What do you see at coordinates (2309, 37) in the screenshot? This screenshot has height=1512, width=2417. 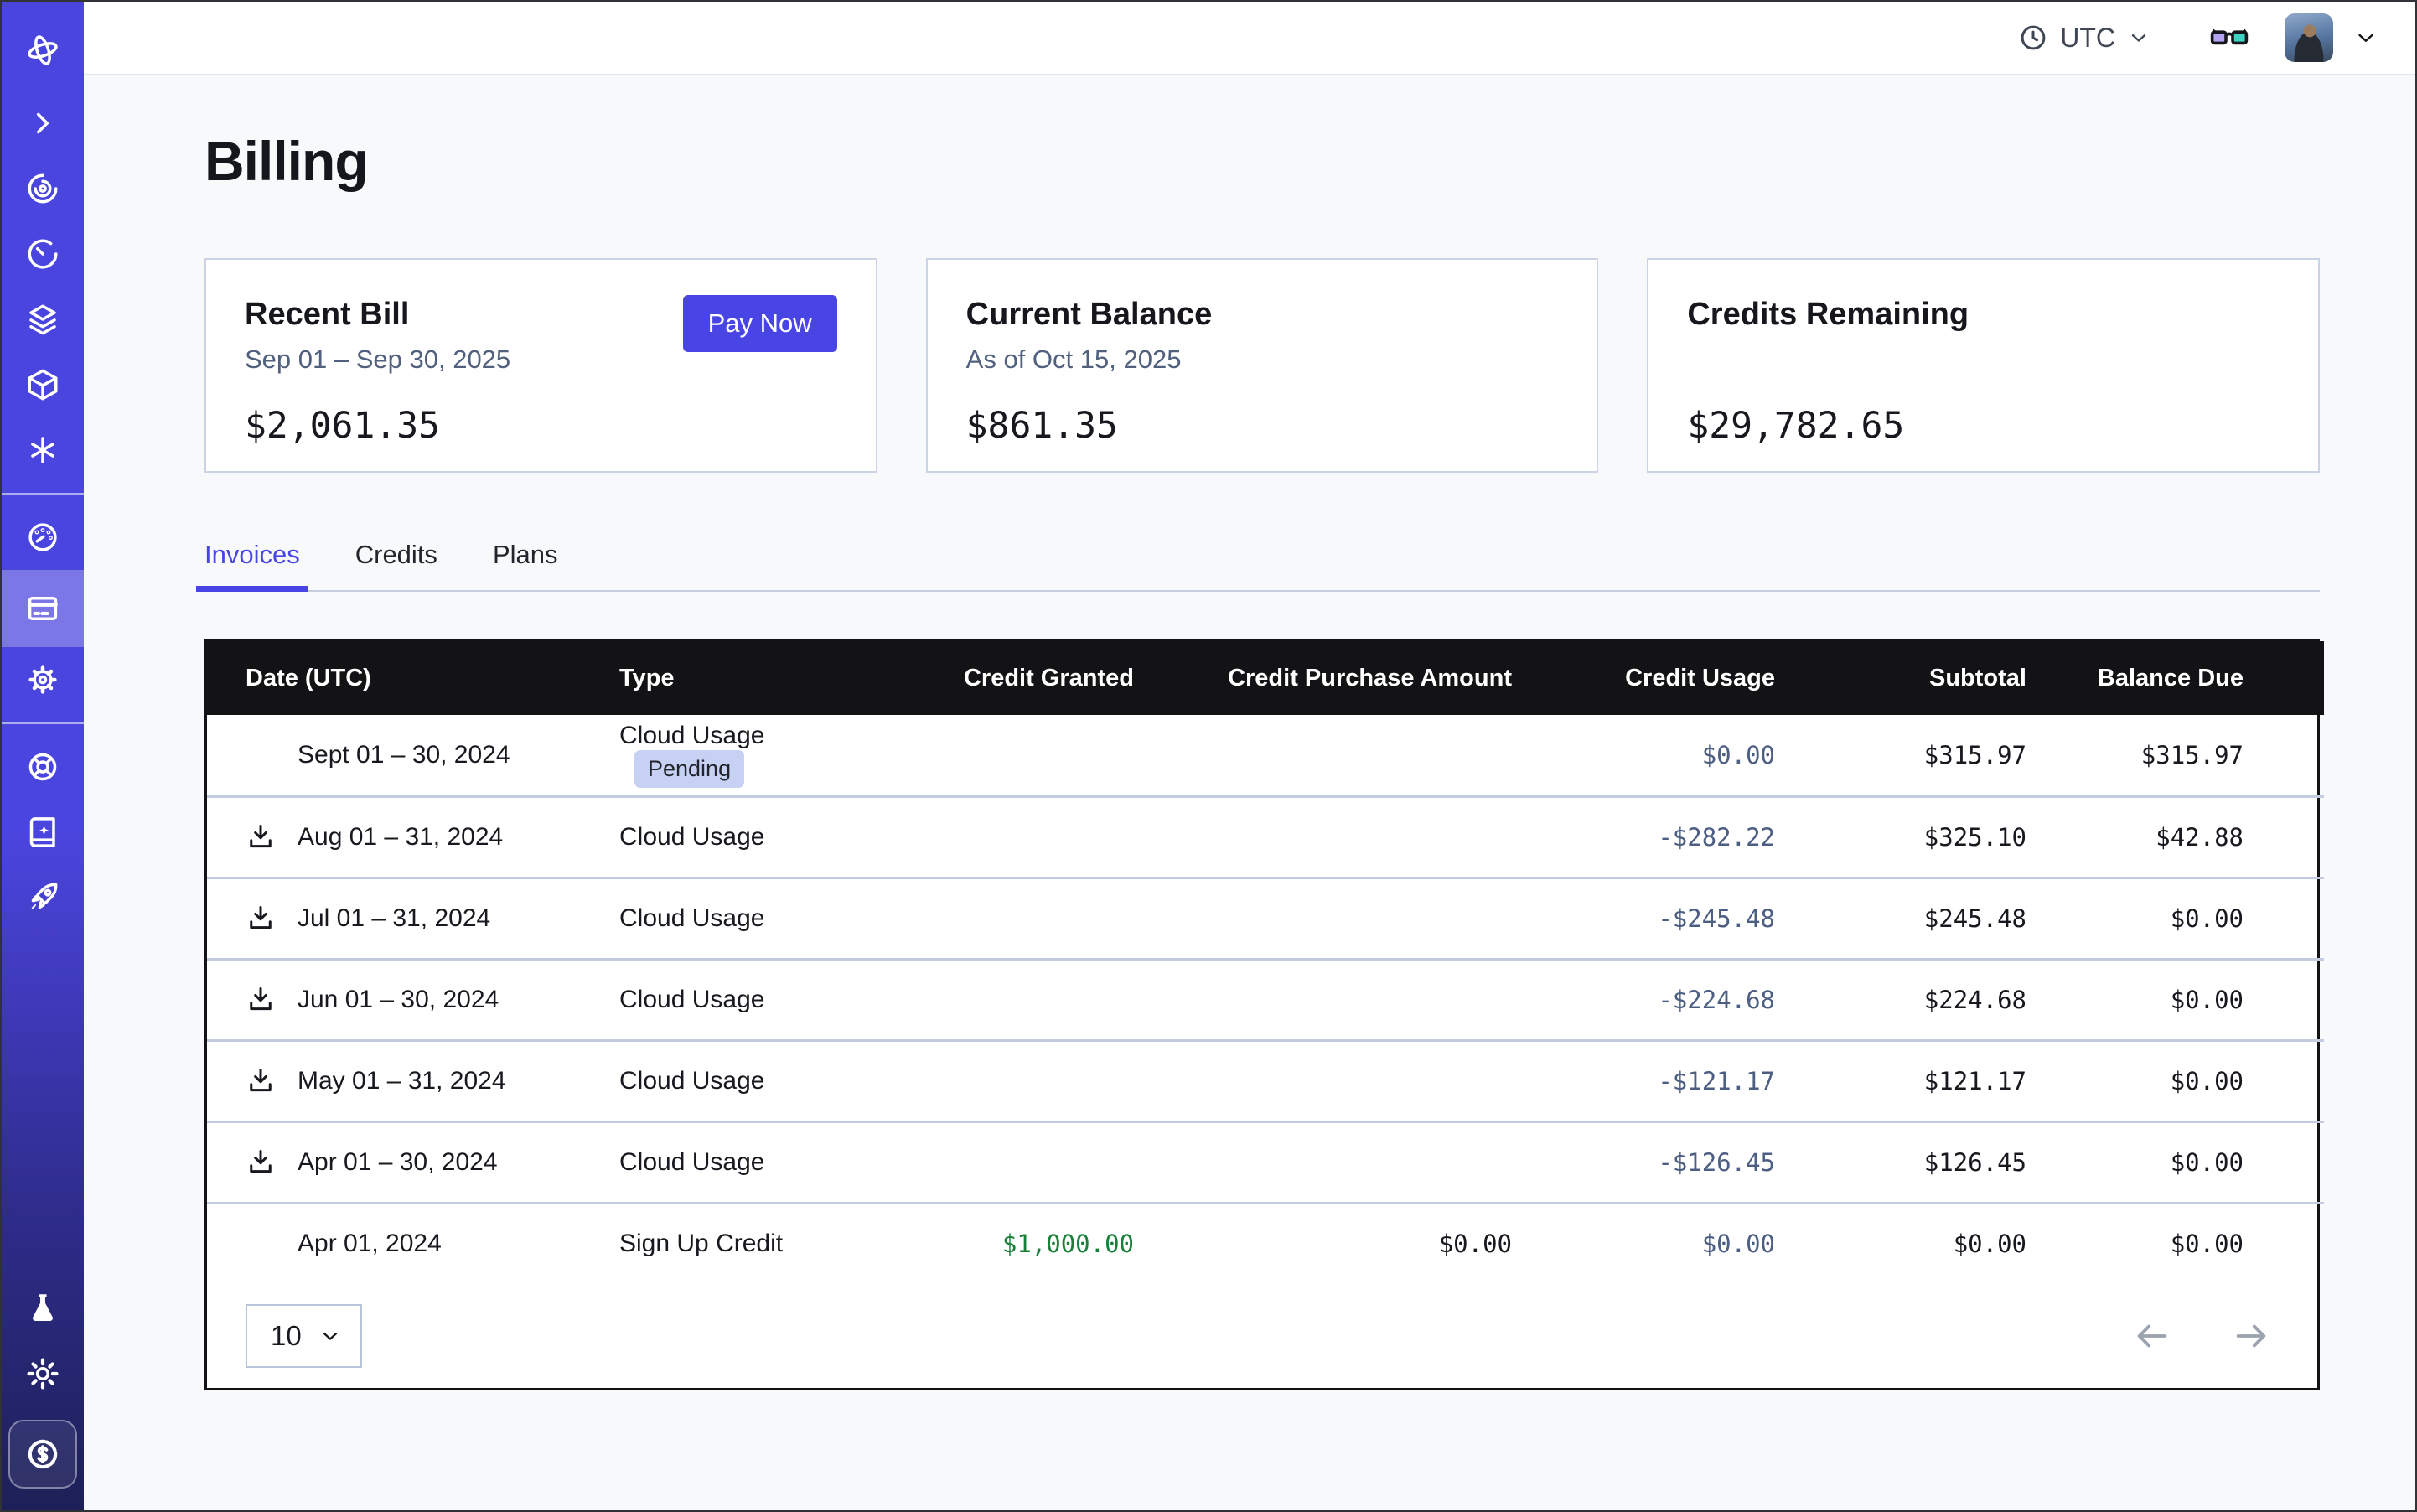 I see `user-avatar` at bounding box center [2309, 37].